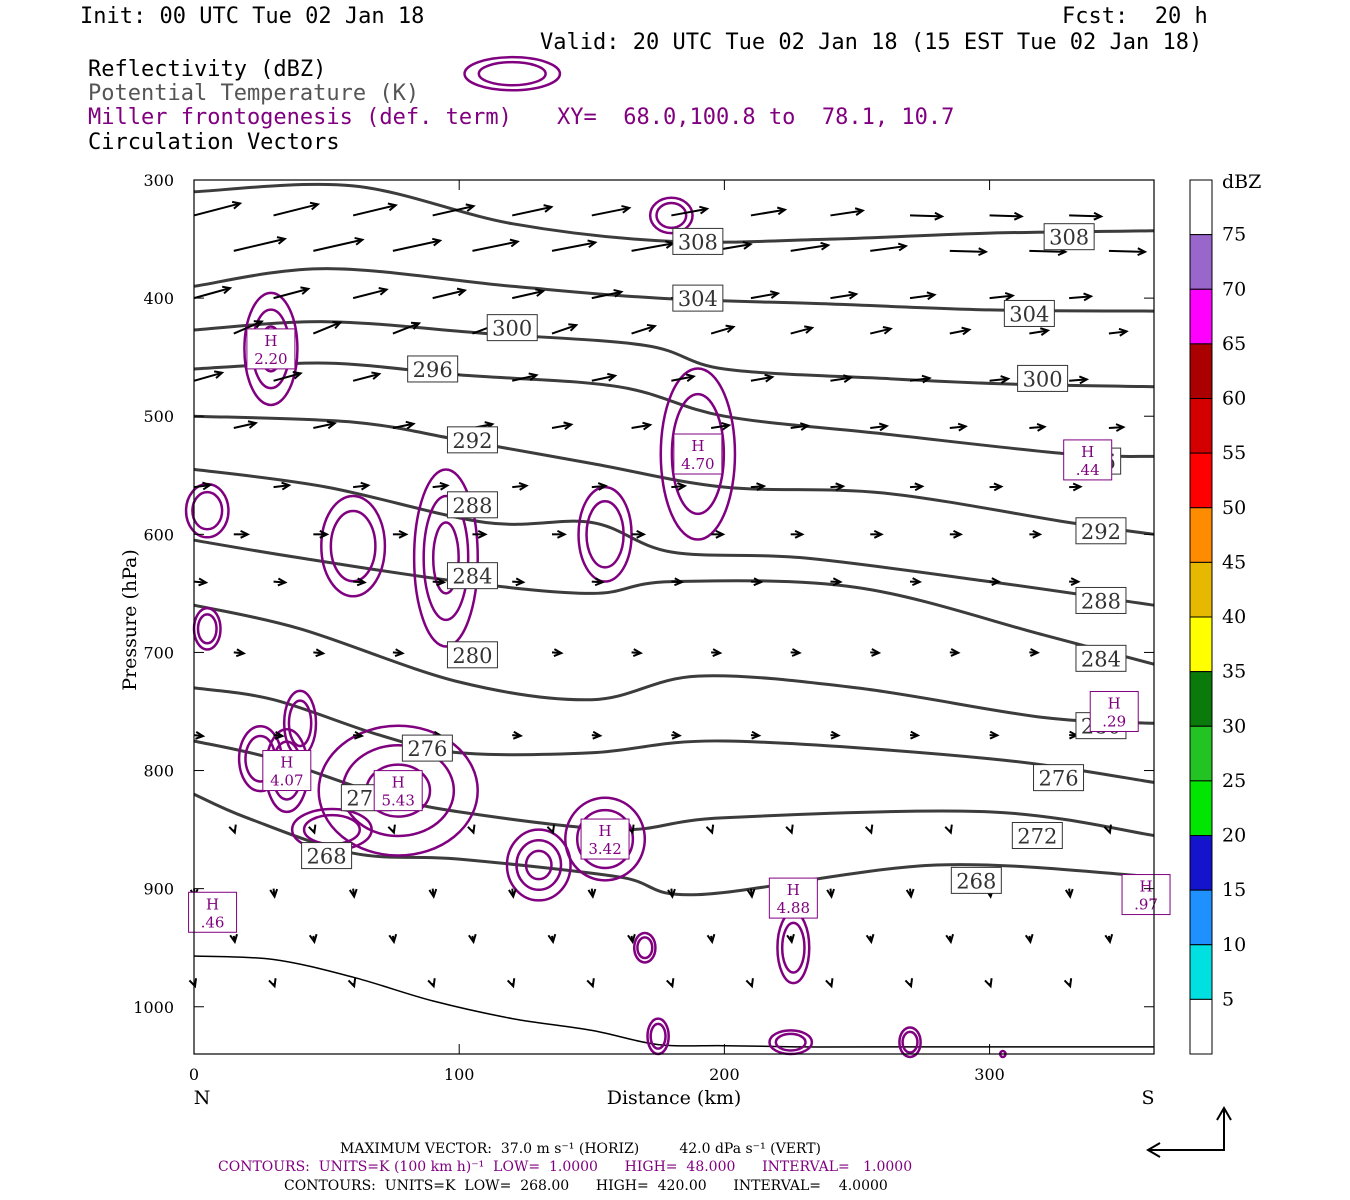 The height and width of the screenshot is (1200, 1350). I want to click on y-axis-label: Pressure (hPa), so click(130, 620).